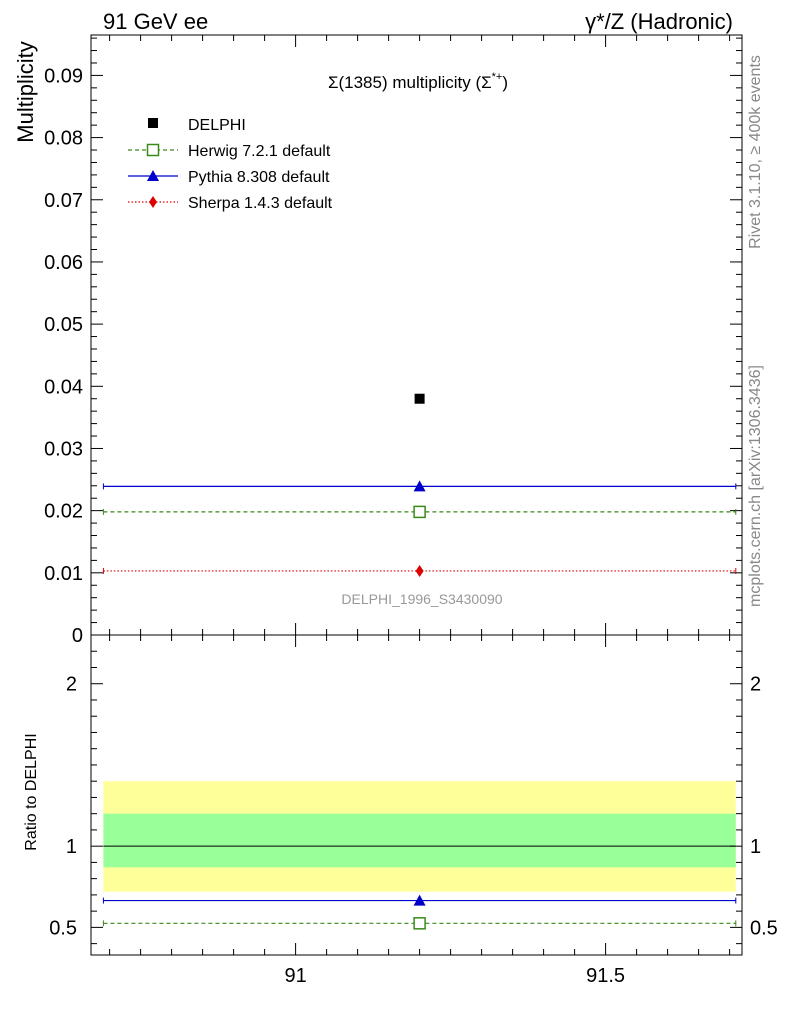  Describe the element at coordinates (410, 82) in the screenshot. I see `main-title-text: Σ(1385) multiplicity (Σ` at that location.